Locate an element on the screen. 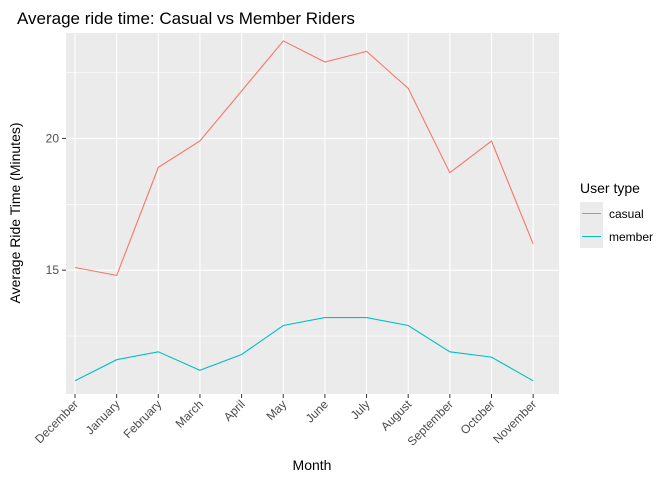 The image size is (672, 485). legend: User type casual member is located at coordinates (616, 214).